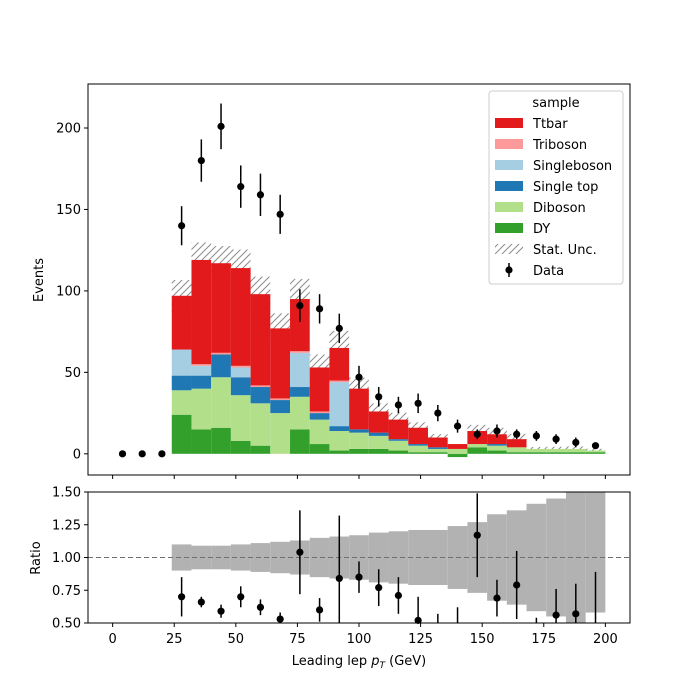 This screenshot has width=700, height=700. I want to click on ratio-y-axis-label: Ratio, so click(36, 557).